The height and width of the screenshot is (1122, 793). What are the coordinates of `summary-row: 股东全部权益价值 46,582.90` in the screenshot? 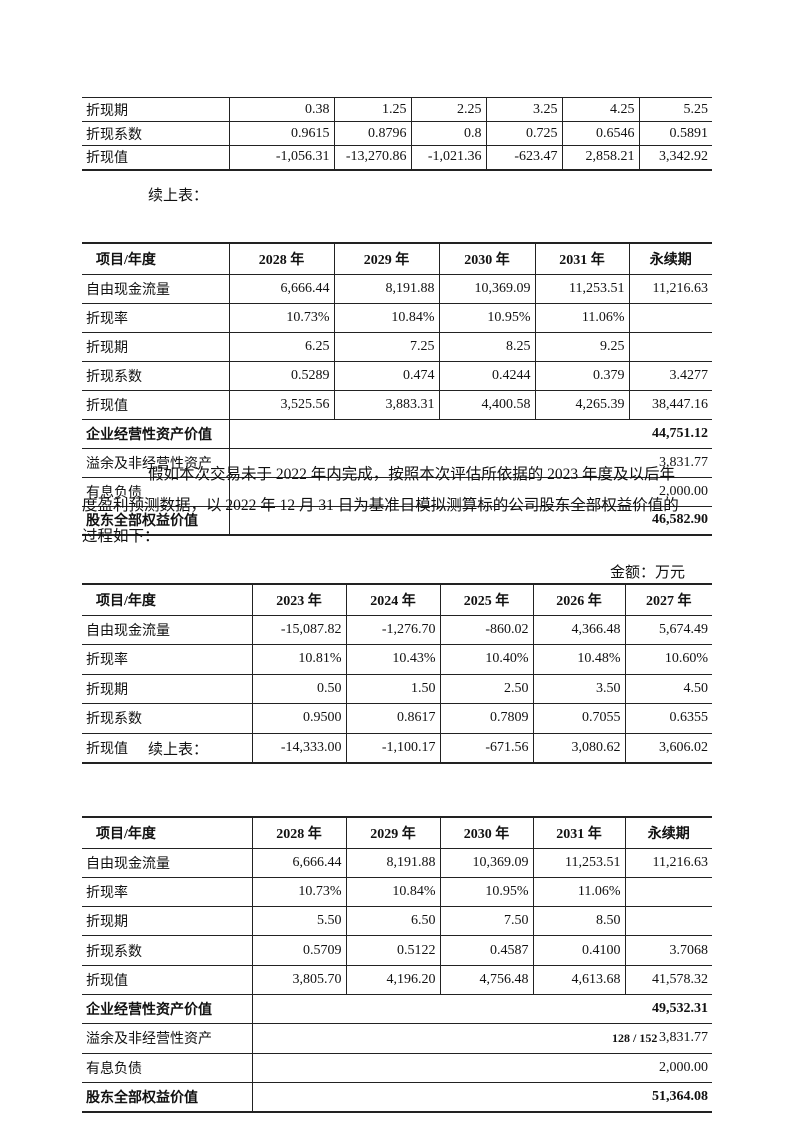 It's located at (397, 520).